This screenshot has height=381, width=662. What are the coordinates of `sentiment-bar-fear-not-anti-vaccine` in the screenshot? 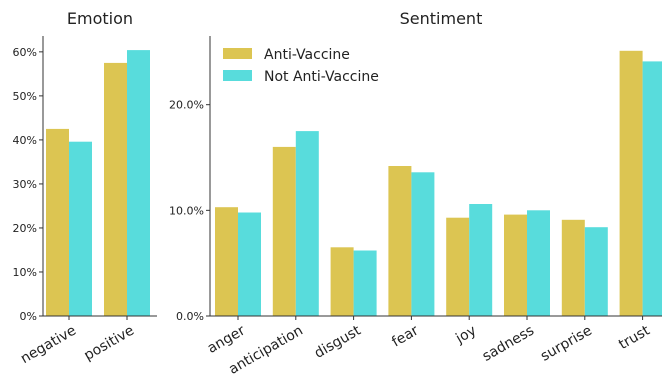 It's located at (423, 244).